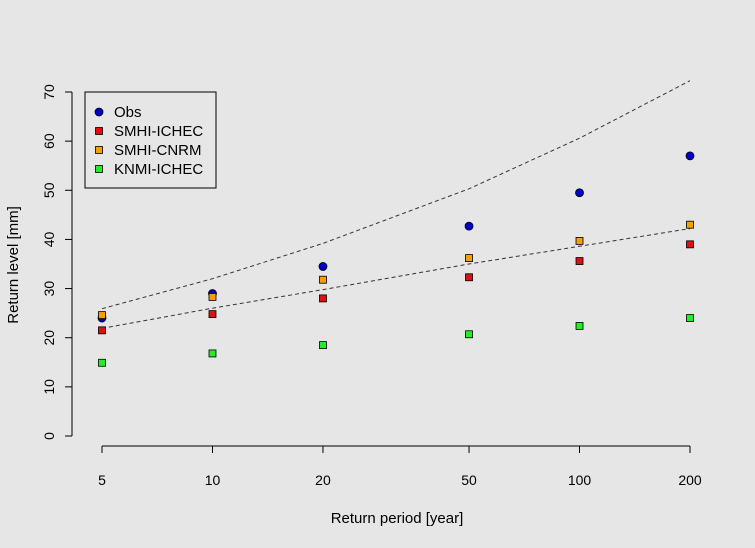 The height and width of the screenshot is (548, 755). What do you see at coordinates (102, 480) in the screenshot?
I see `x-tick-label: 5` at bounding box center [102, 480].